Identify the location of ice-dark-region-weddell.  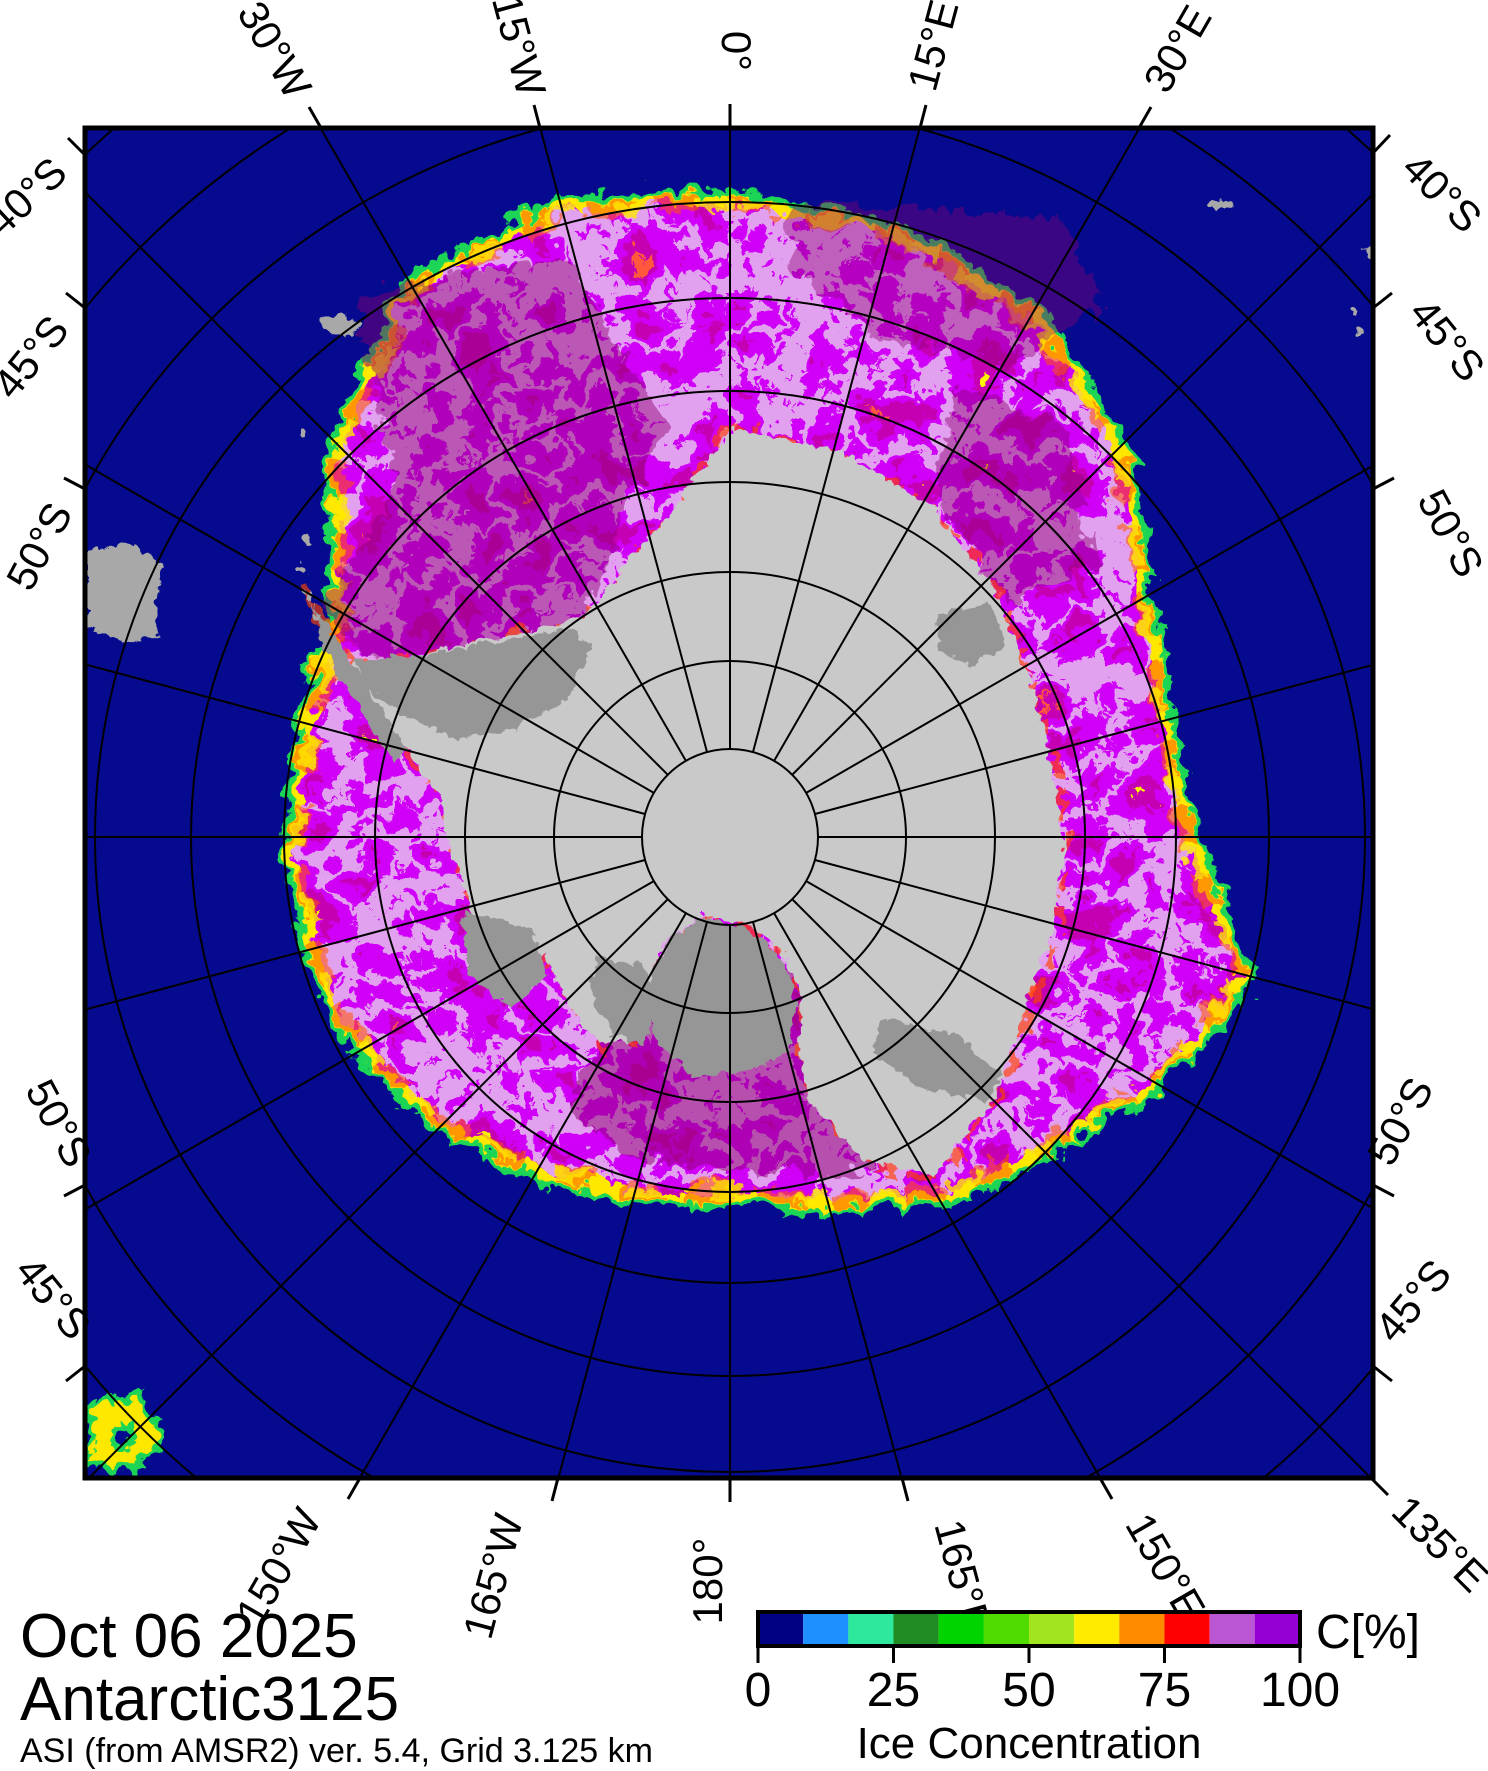
(487, 450).